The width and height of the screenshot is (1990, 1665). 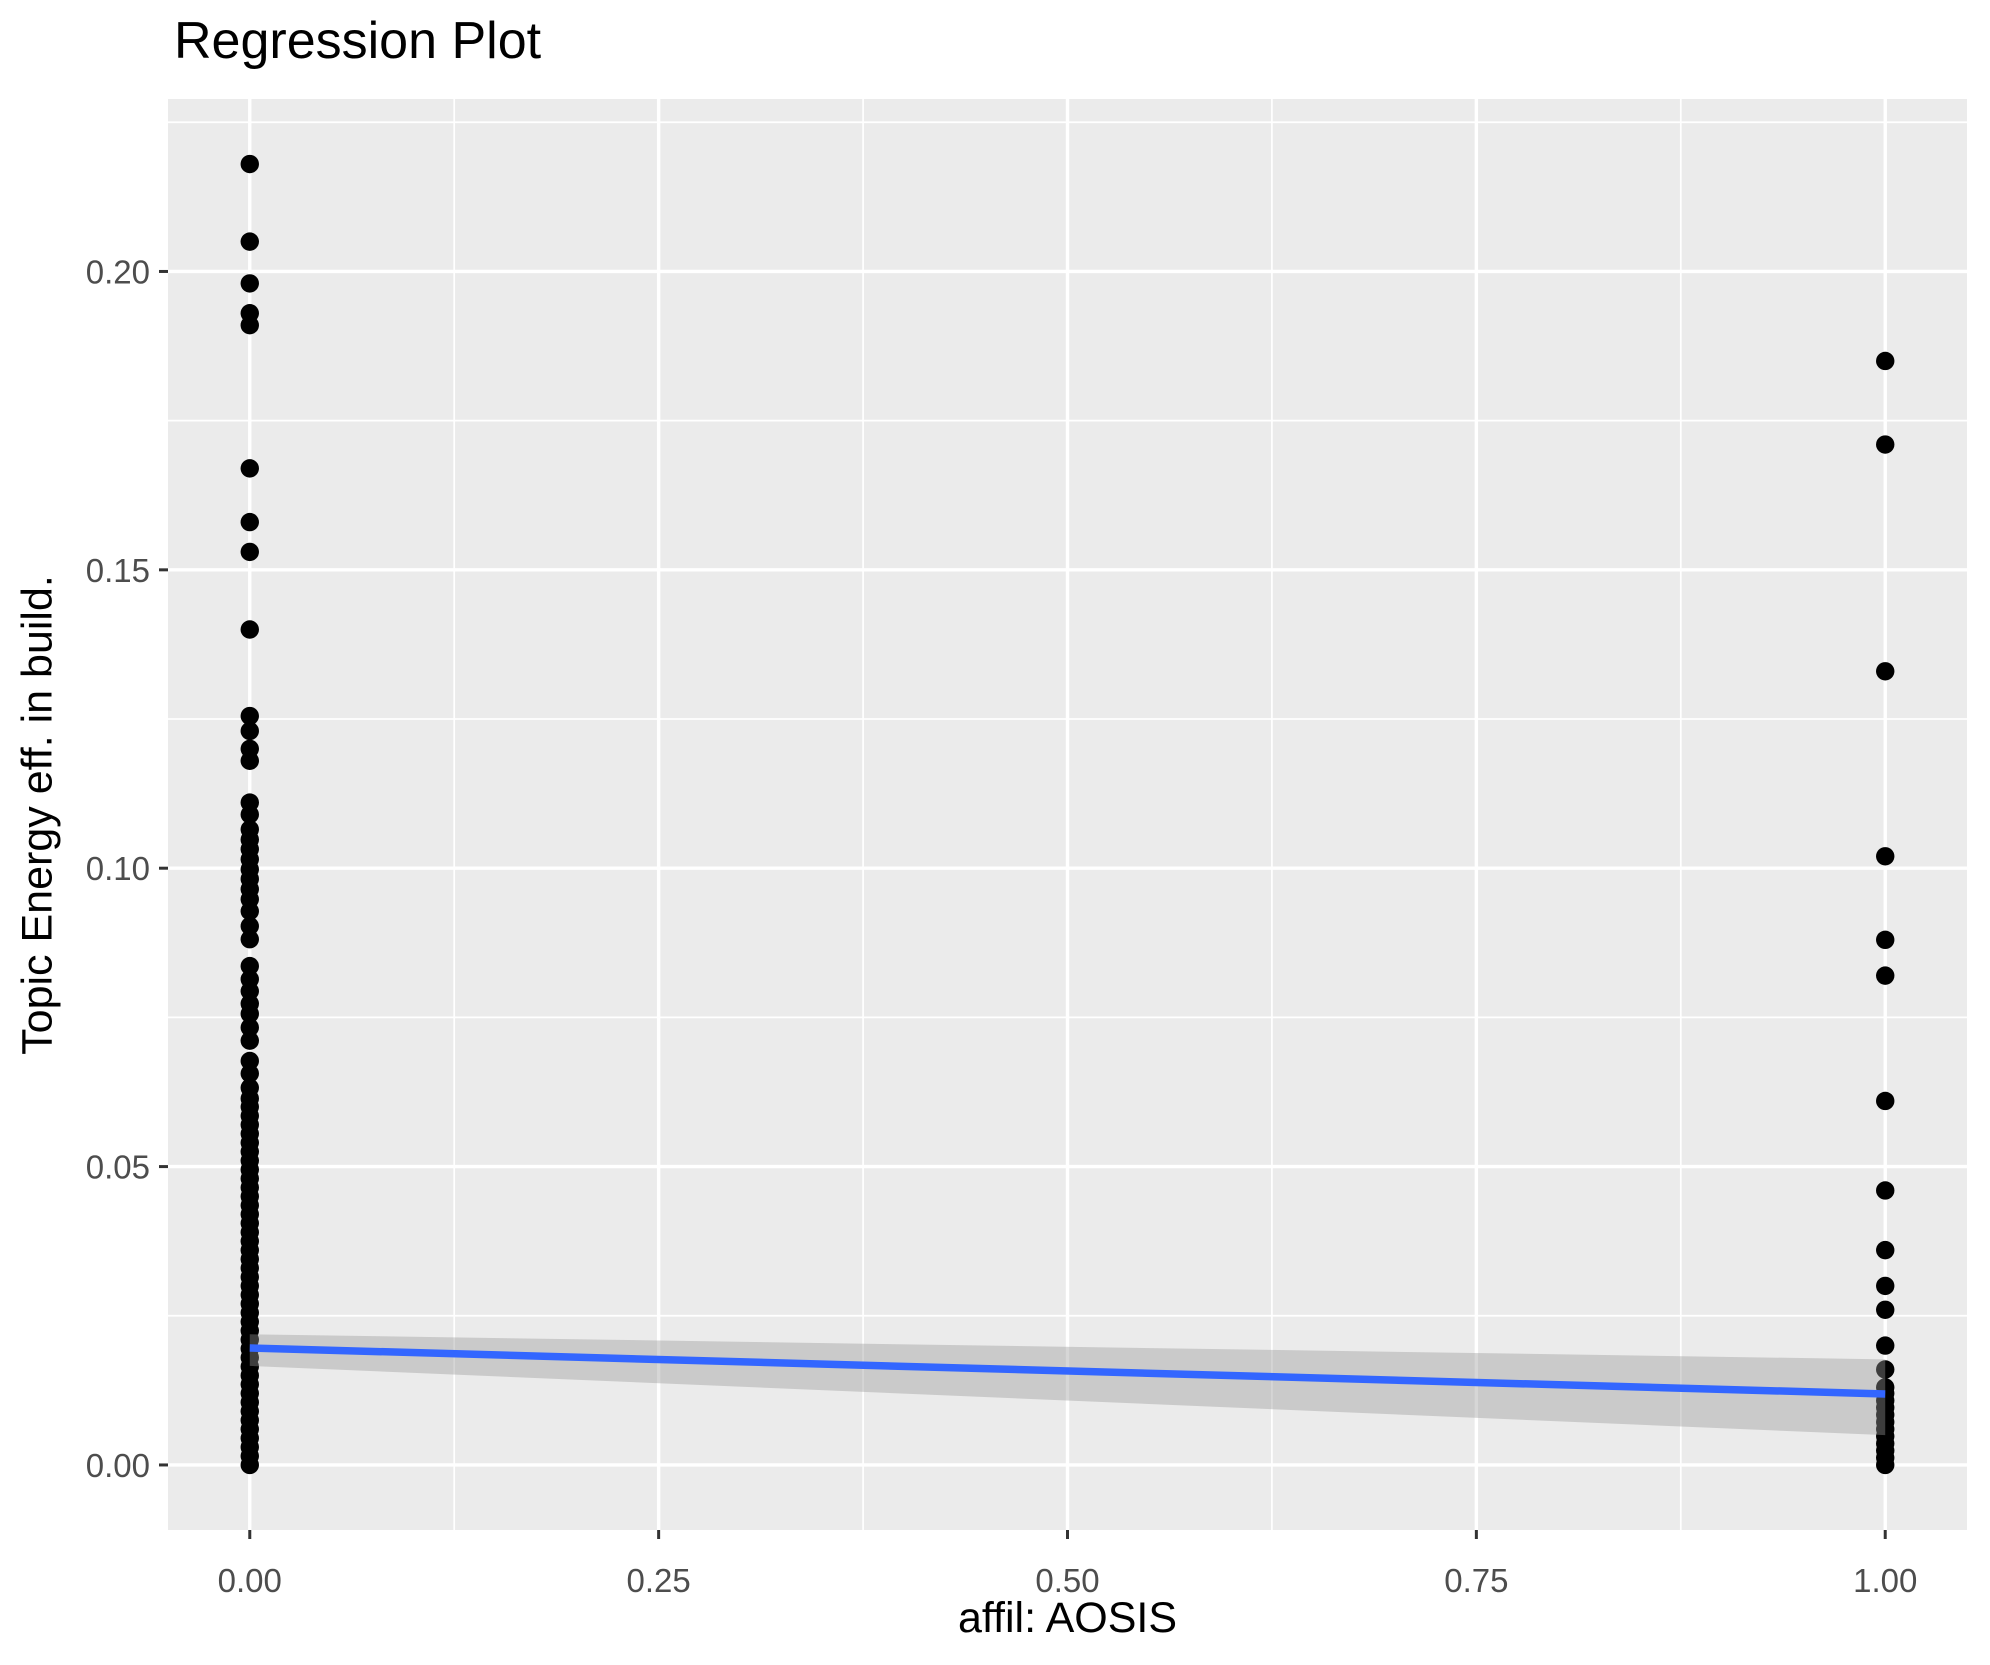 What do you see at coordinates (1476, 1580) in the screenshot?
I see `x-tick-label: 0.75` at bounding box center [1476, 1580].